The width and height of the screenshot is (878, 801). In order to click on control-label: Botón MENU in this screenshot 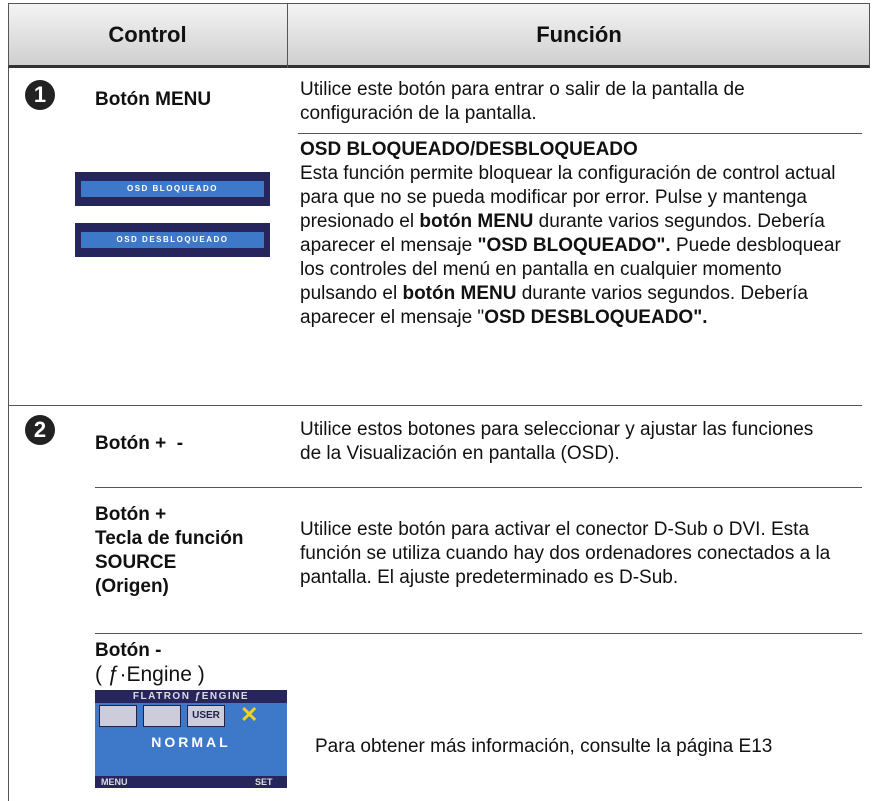, I will do `click(153, 99)`.